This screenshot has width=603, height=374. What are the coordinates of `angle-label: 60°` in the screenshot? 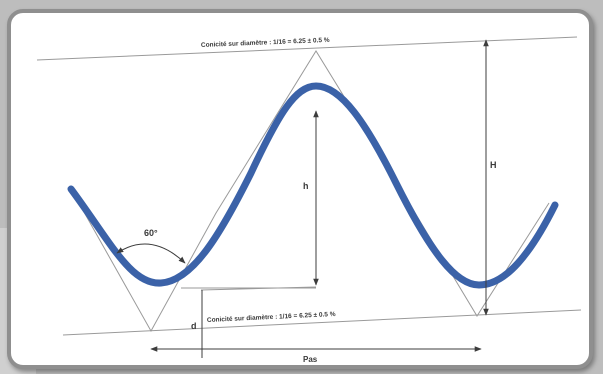 It's located at (151, 233).